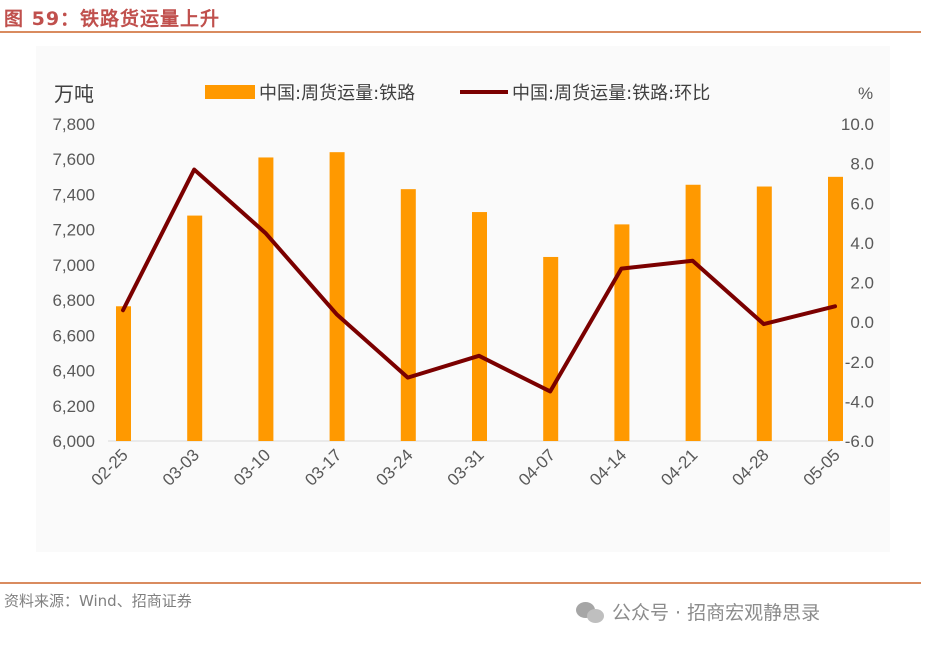 Image resolution: width=928 pixels, height=648 pixels. I want to click on x-tick-label: 03-31, so click(466, 467).